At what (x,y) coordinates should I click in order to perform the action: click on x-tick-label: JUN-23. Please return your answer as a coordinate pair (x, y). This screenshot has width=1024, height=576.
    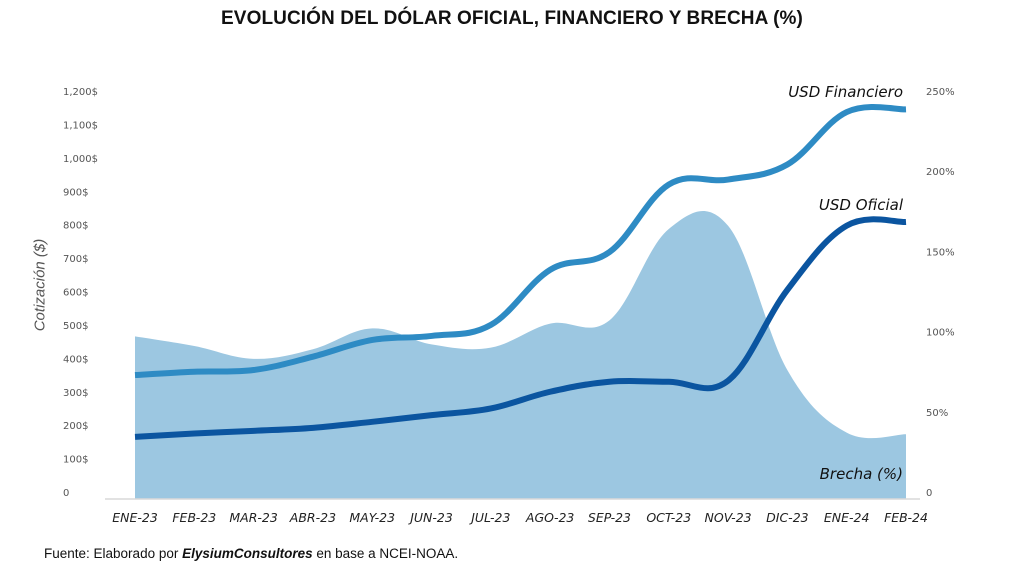
    Looking at the image, I should click on (430, 517).